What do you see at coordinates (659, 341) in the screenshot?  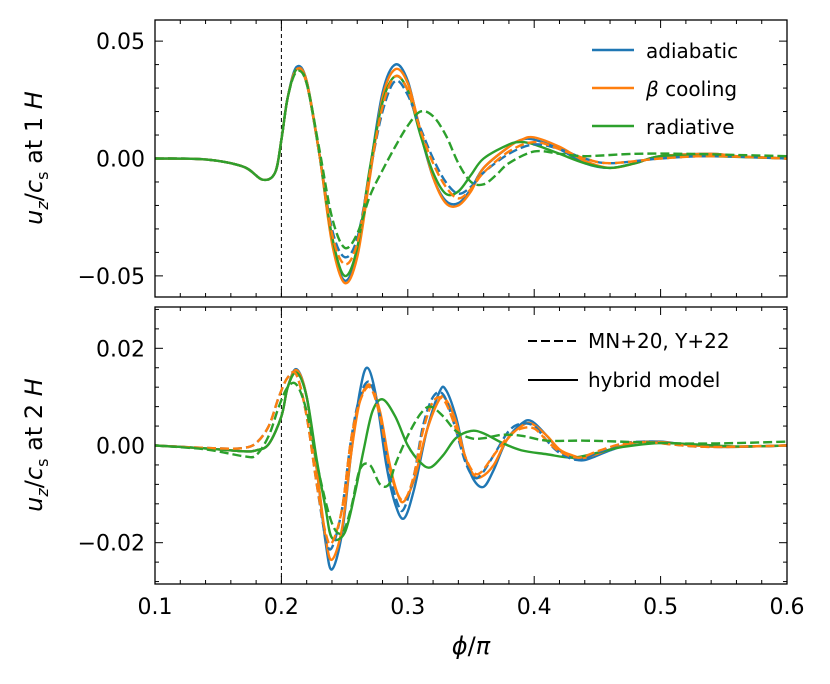 I see `legend-linestyle-label: MN+20, Y+22` at bounding box center [659, 341].